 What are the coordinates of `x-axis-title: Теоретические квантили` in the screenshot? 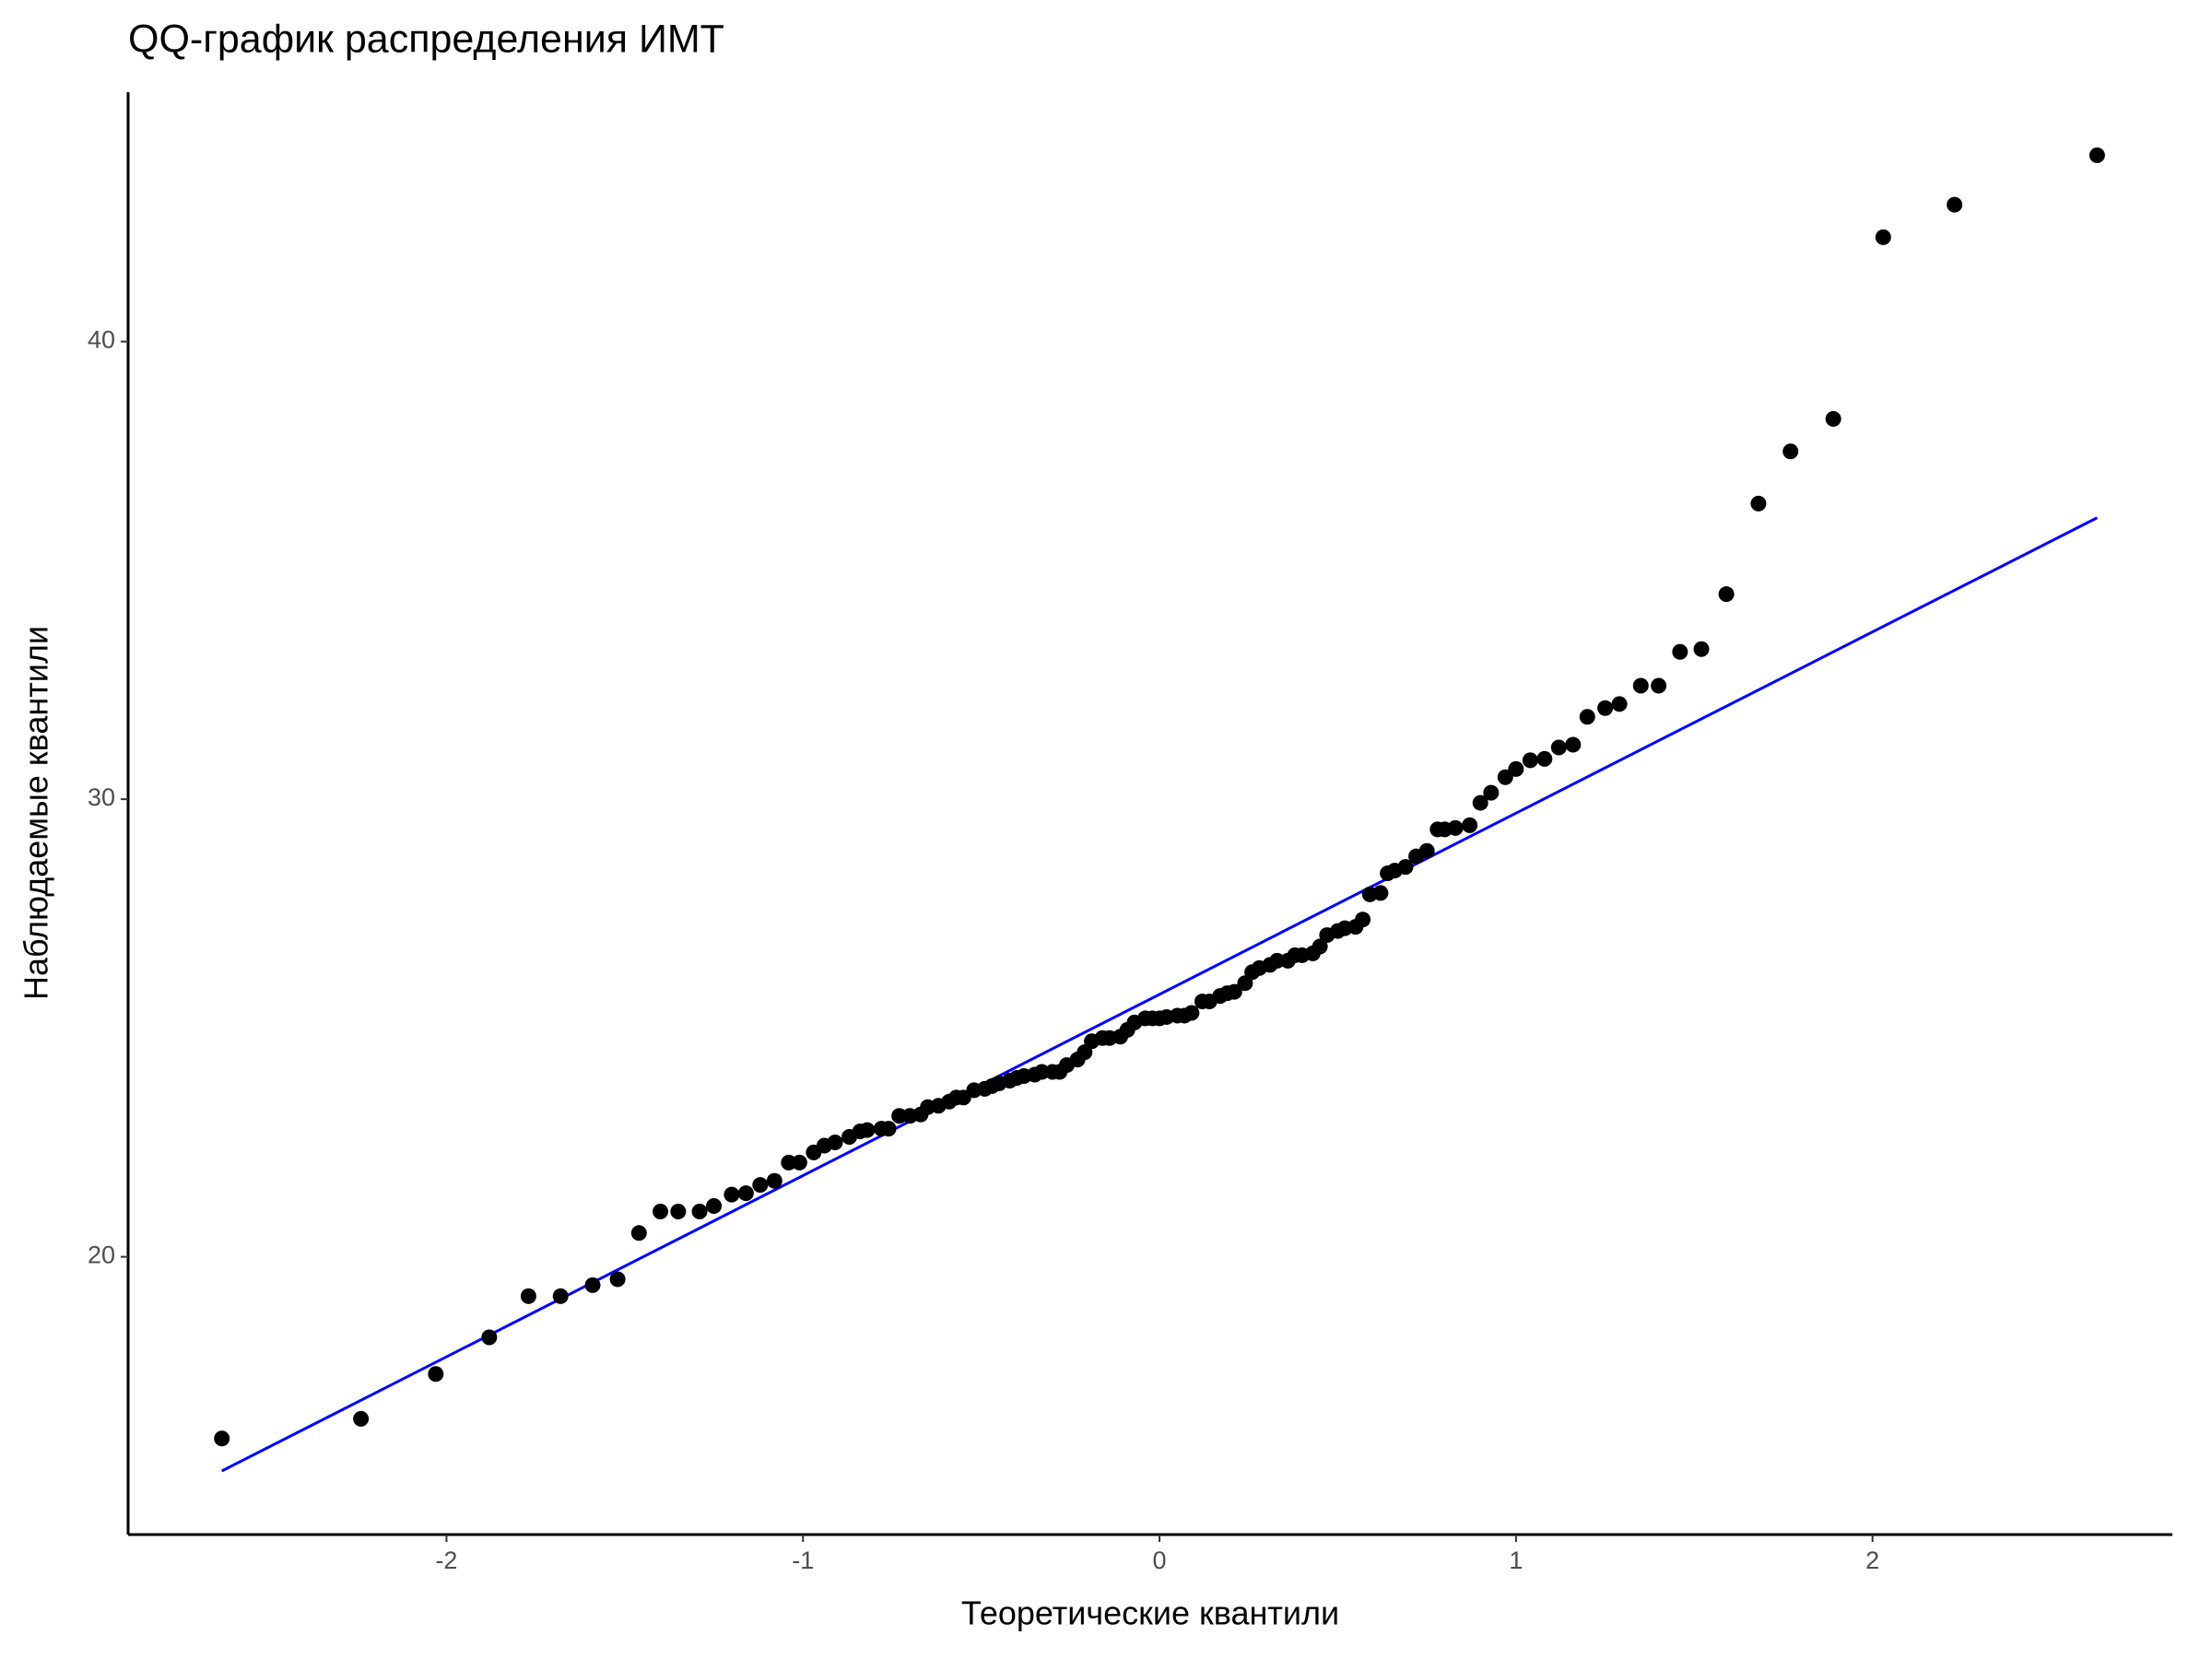 It's located at (1150, 1613).